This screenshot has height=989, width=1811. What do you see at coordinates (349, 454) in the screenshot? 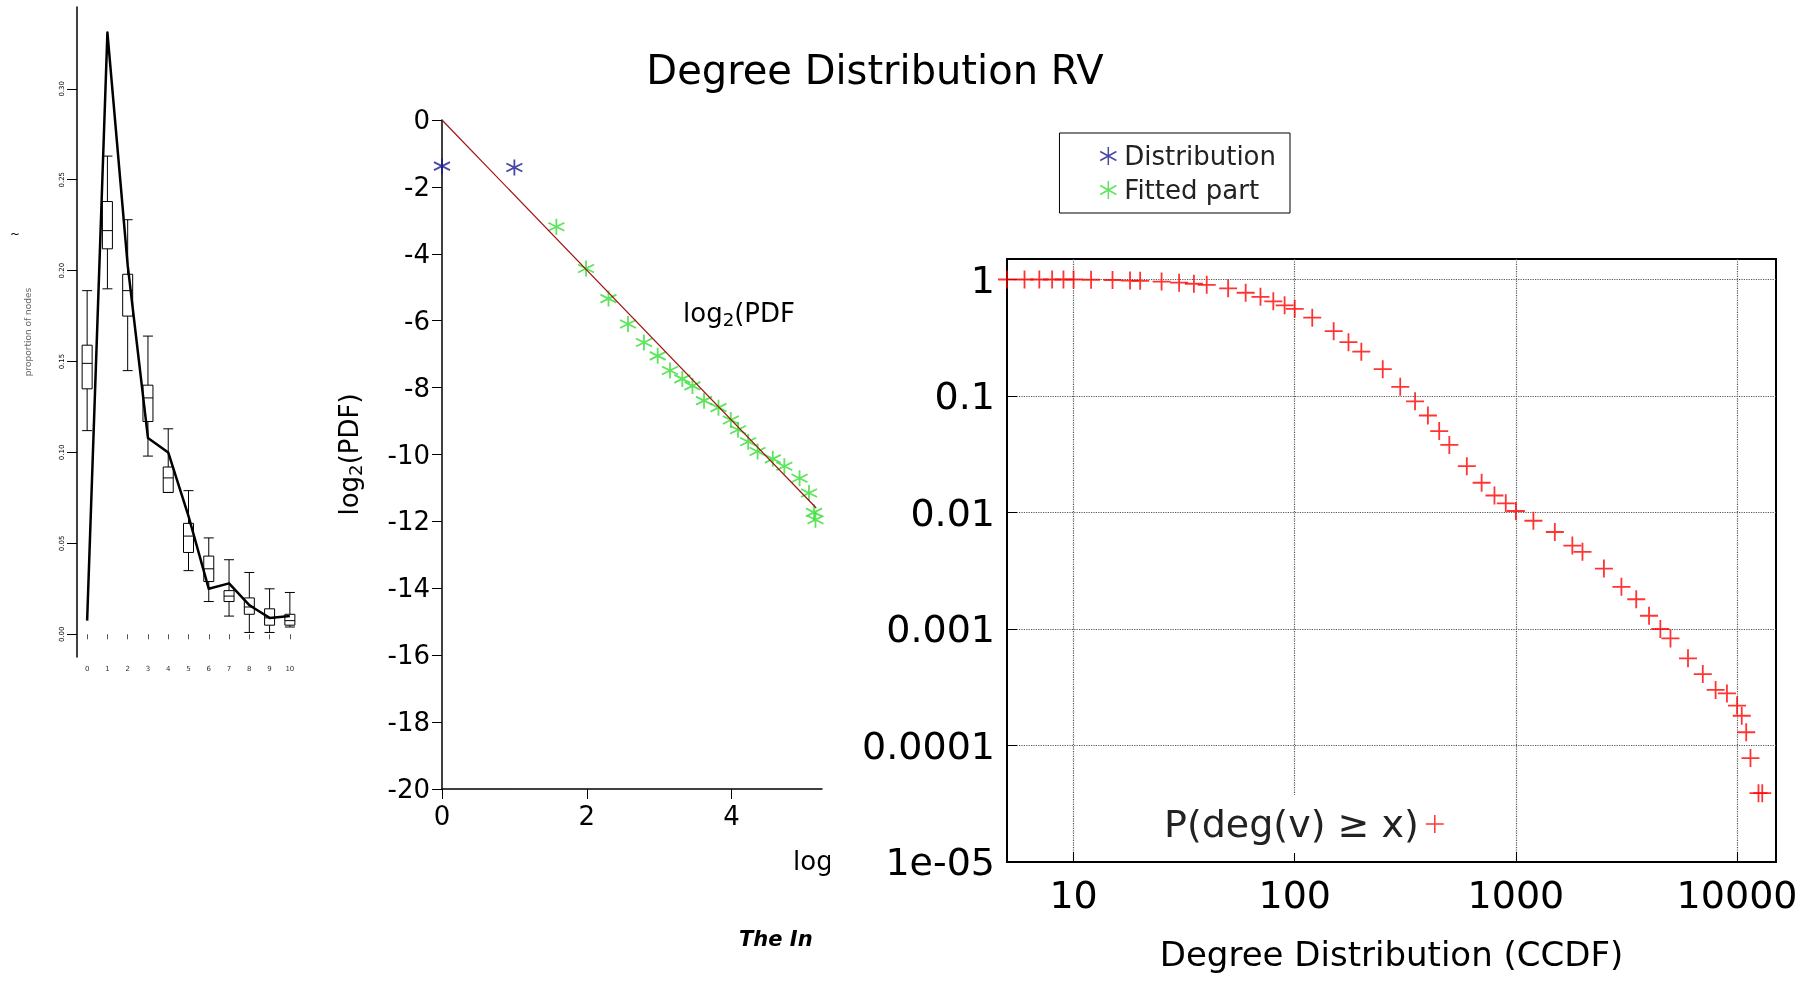
I see `y-axis-title: log2(PDF)` at bounding box center [349, 454].